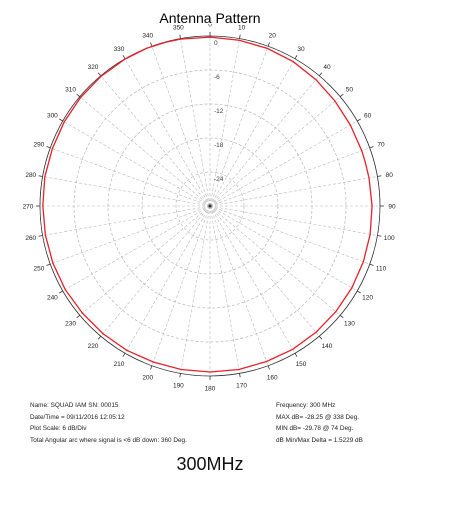 The width and height of the screenshot is (456, 513). Describe the element at coordinates (219, 111) in the screenshot. I see `radial-tick-label: -12` at that location.